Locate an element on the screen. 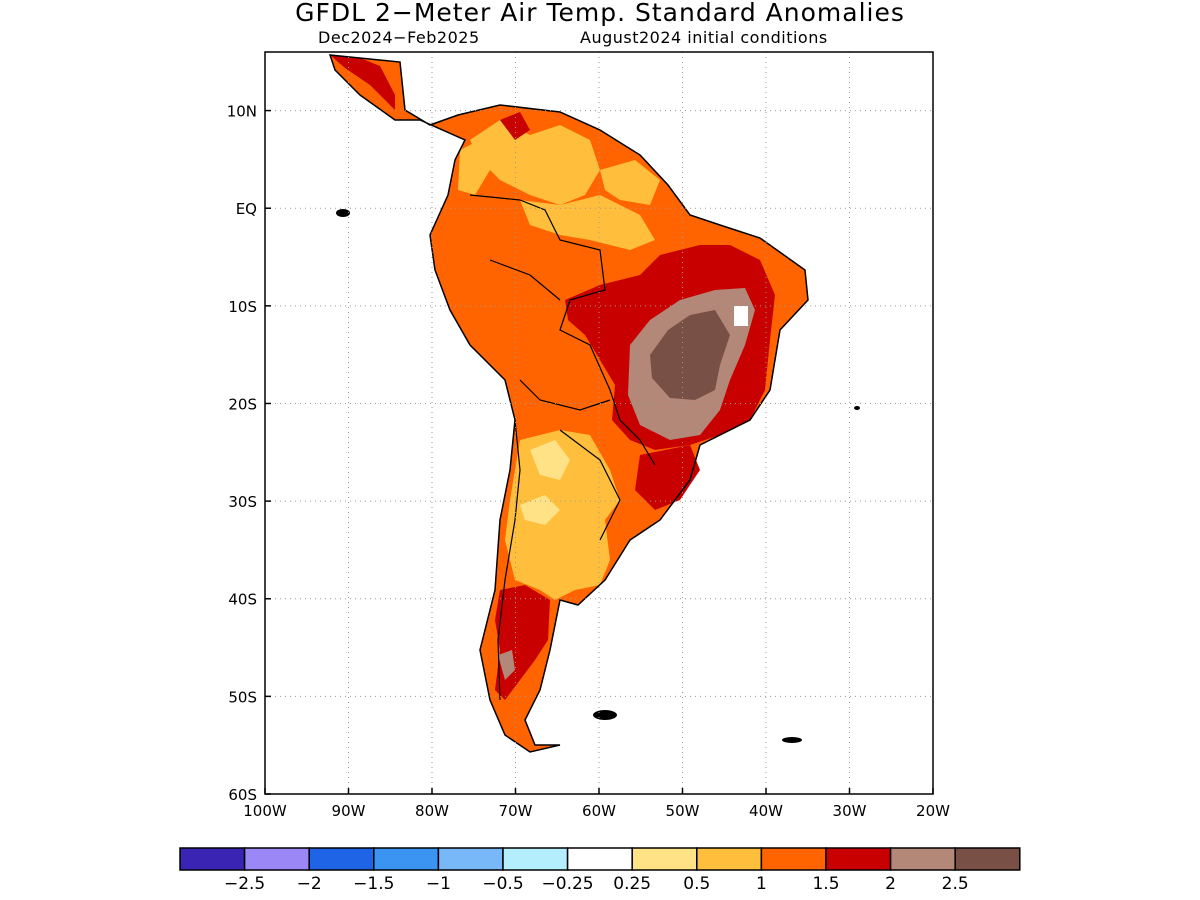 The width and height of the screenshot is (1200, 900). x-tick-label: 80W is located at coordinates (432, 811).